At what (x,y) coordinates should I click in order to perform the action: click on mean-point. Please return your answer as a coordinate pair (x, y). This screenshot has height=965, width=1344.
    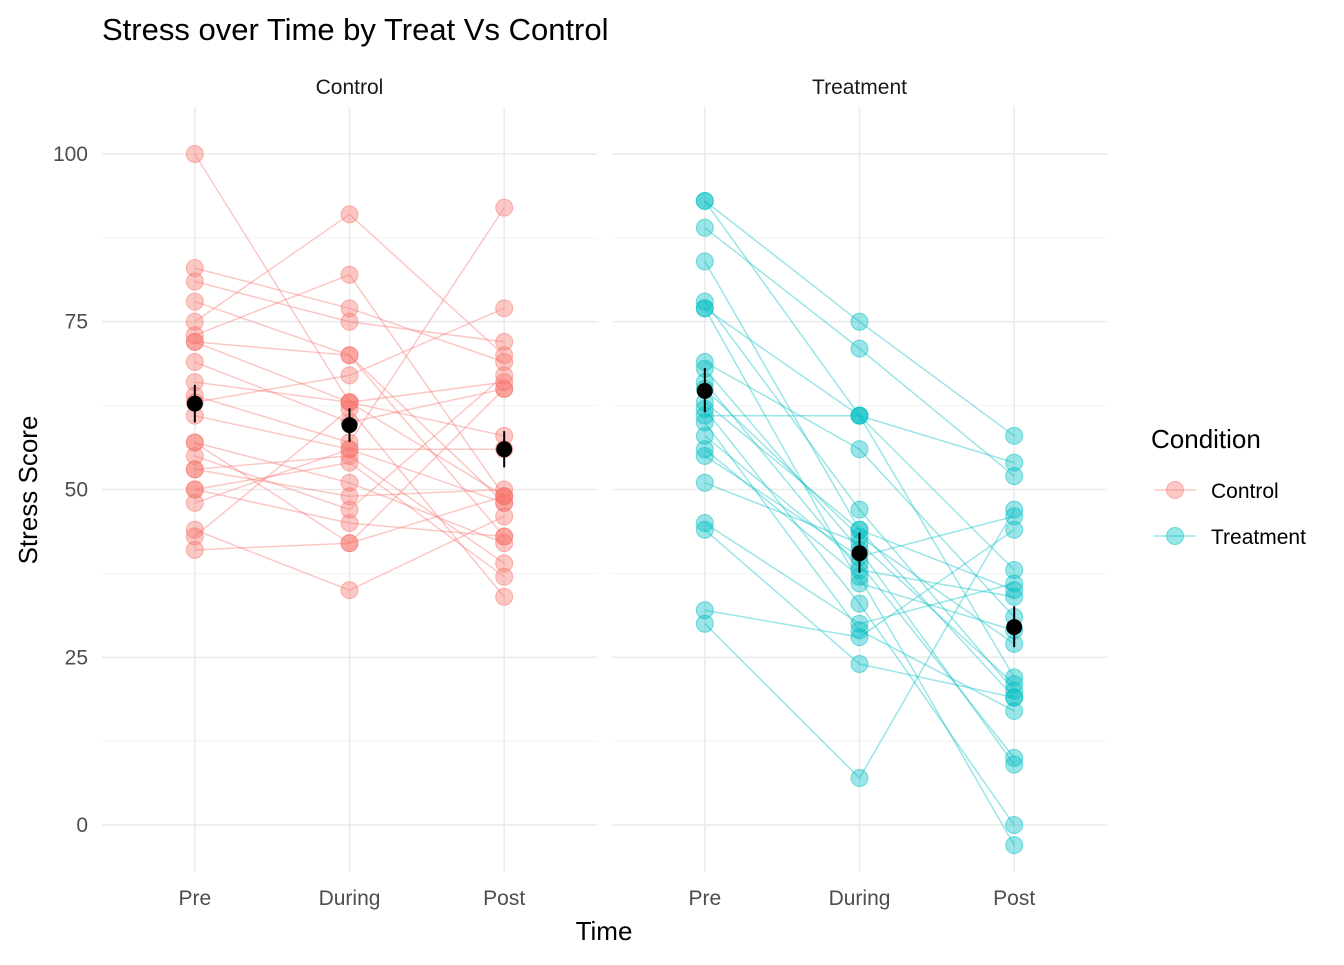
    Looking at the image, I should click on (859, 553).